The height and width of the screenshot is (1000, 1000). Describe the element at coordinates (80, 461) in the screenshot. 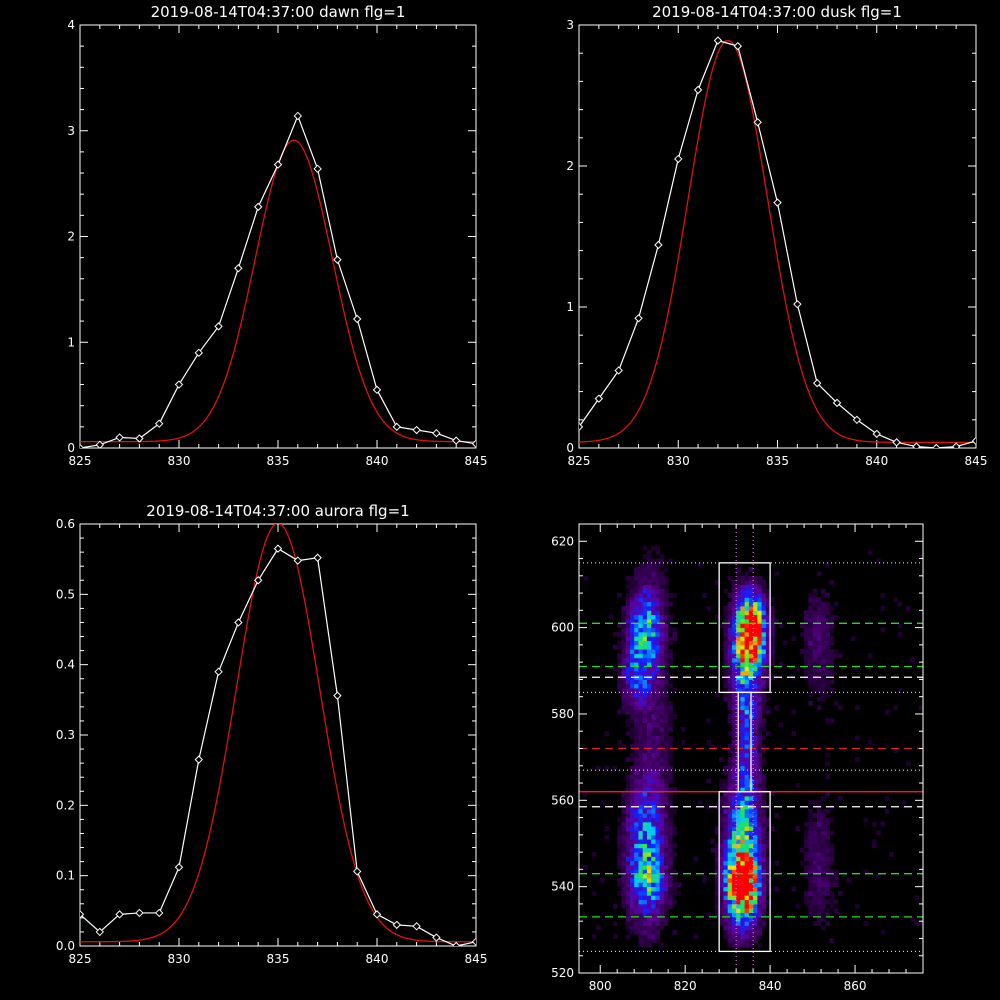

I see `dawn-x-tick-label: 825` at that location.